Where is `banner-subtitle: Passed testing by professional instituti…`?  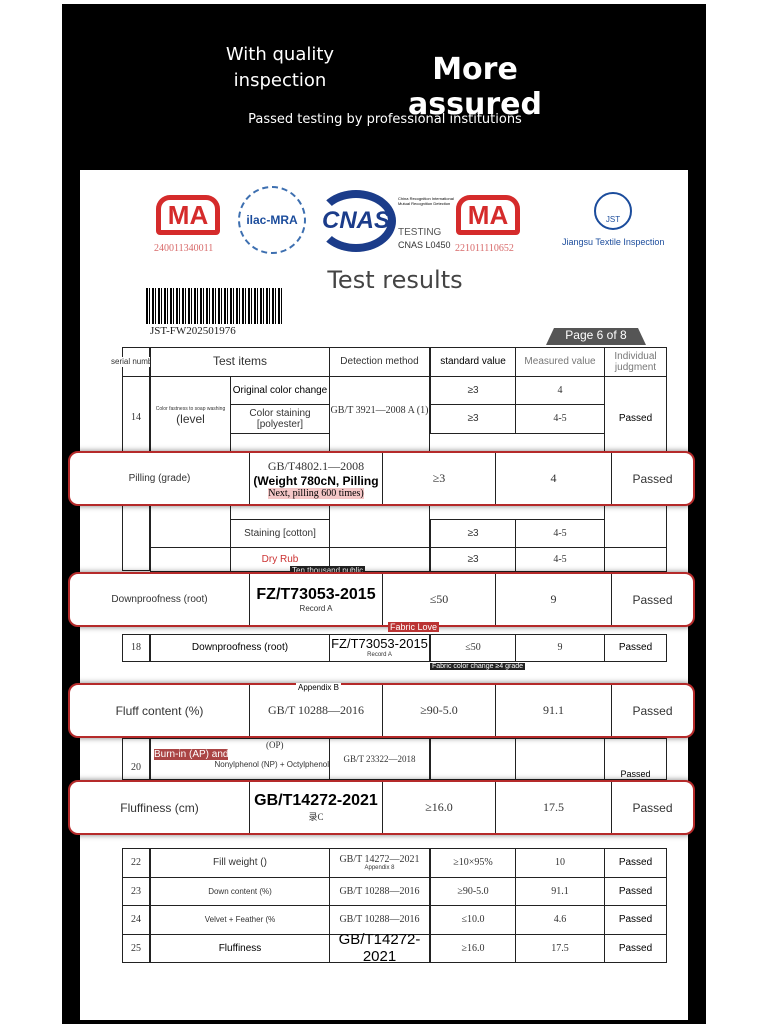
banner-subtitle: Passed testing by professional instituti… is located at coordinates (385, 119).